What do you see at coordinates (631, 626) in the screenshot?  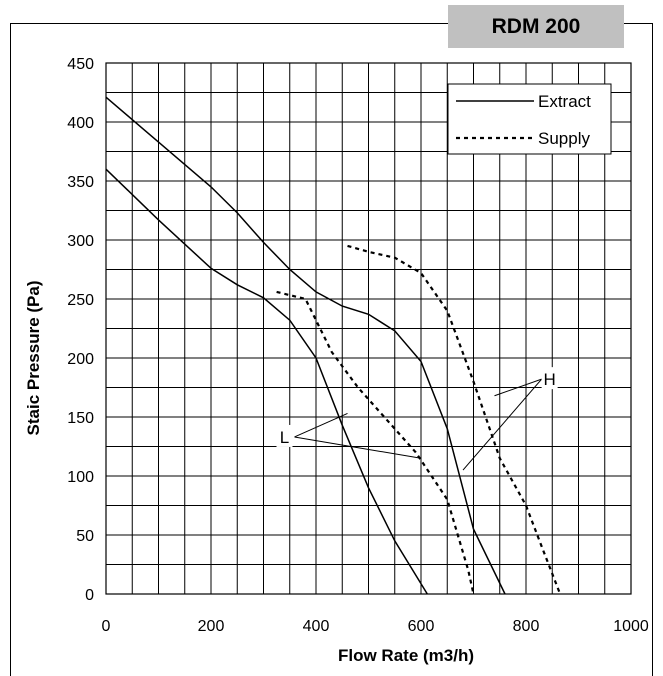 I see `x-tick-label: 1000` at bounding box center [631, 626].